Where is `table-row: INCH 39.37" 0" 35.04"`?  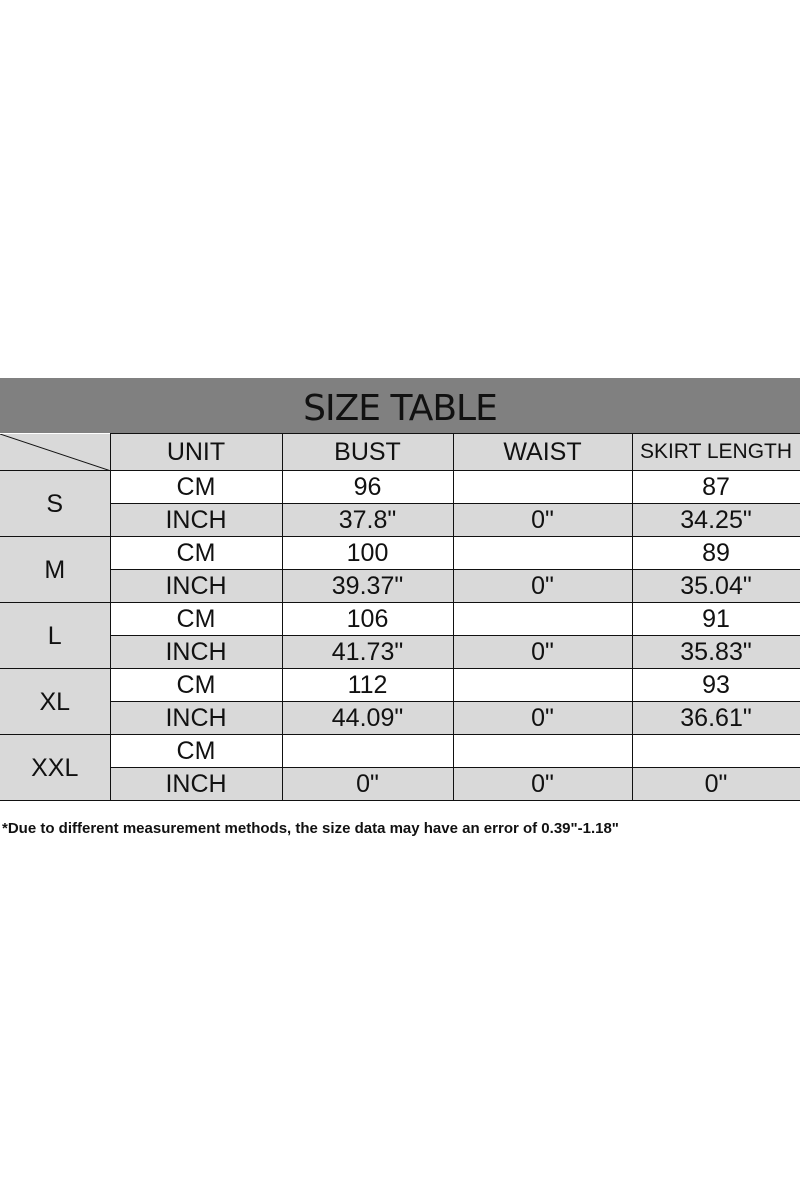
table-row: INCH 39.37" 0" 35.04" is located at coordinates (400, 586).